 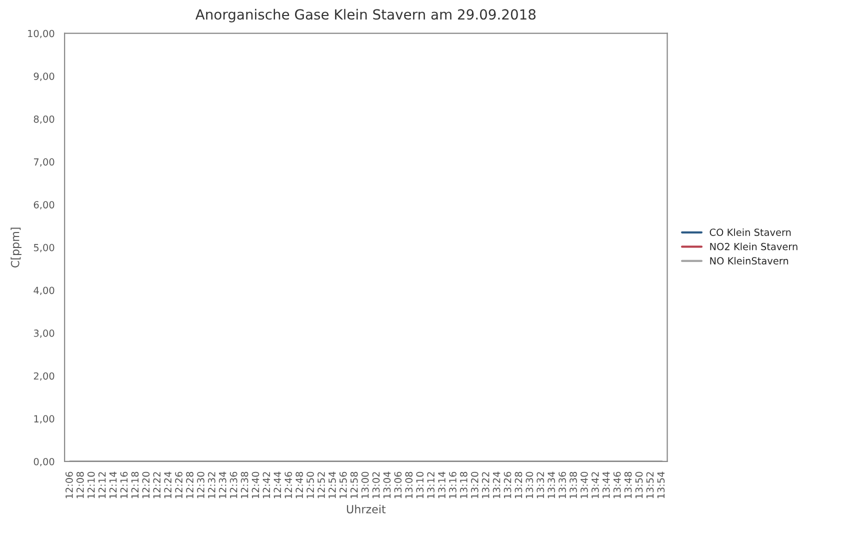 I want to click on x-tick-label: 12:18, so click(x=135, y=485).